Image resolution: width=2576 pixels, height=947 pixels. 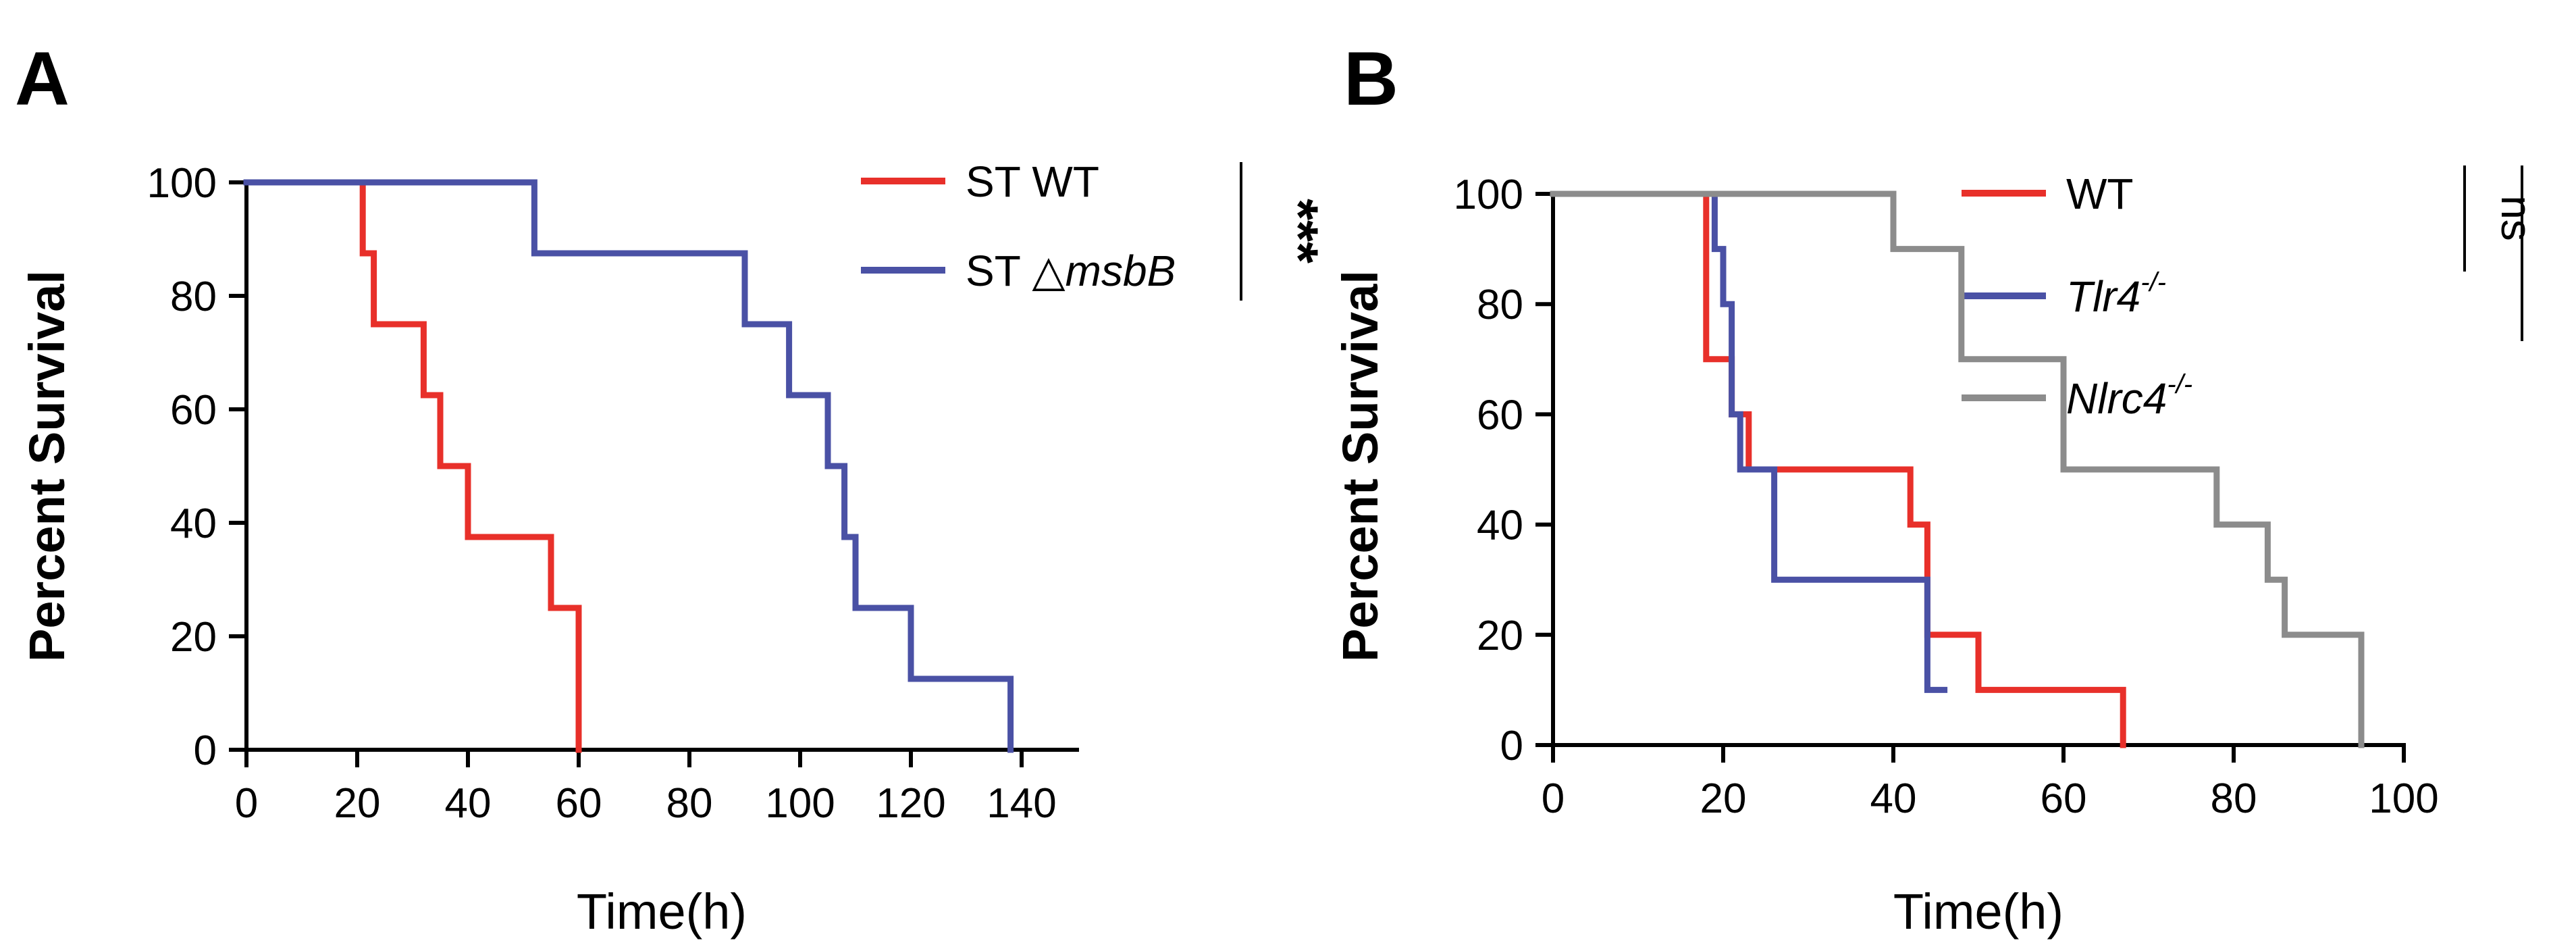 I want to click on legend-label: ST △msbB, so click(x=1071, y=271).